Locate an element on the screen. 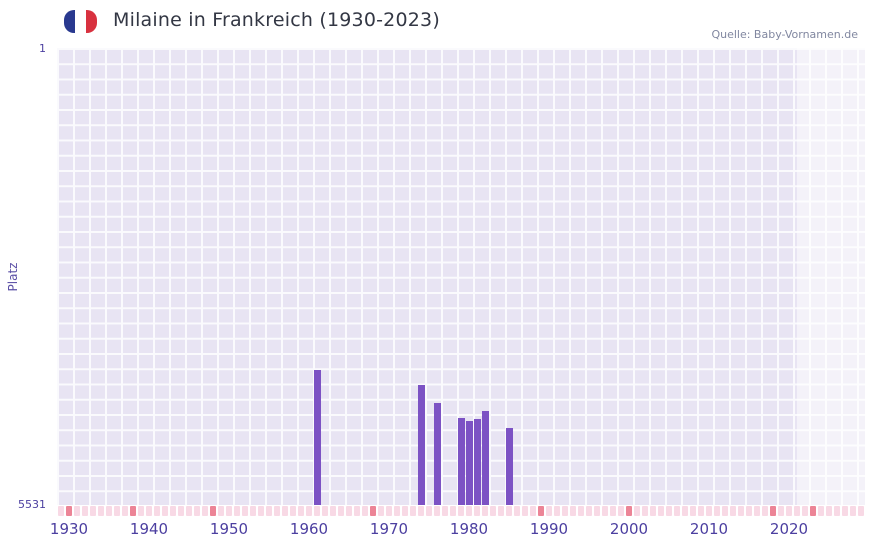 The height and width of the screenshot is (552, 873). bar-1981 is located at coordinates (477, 461).